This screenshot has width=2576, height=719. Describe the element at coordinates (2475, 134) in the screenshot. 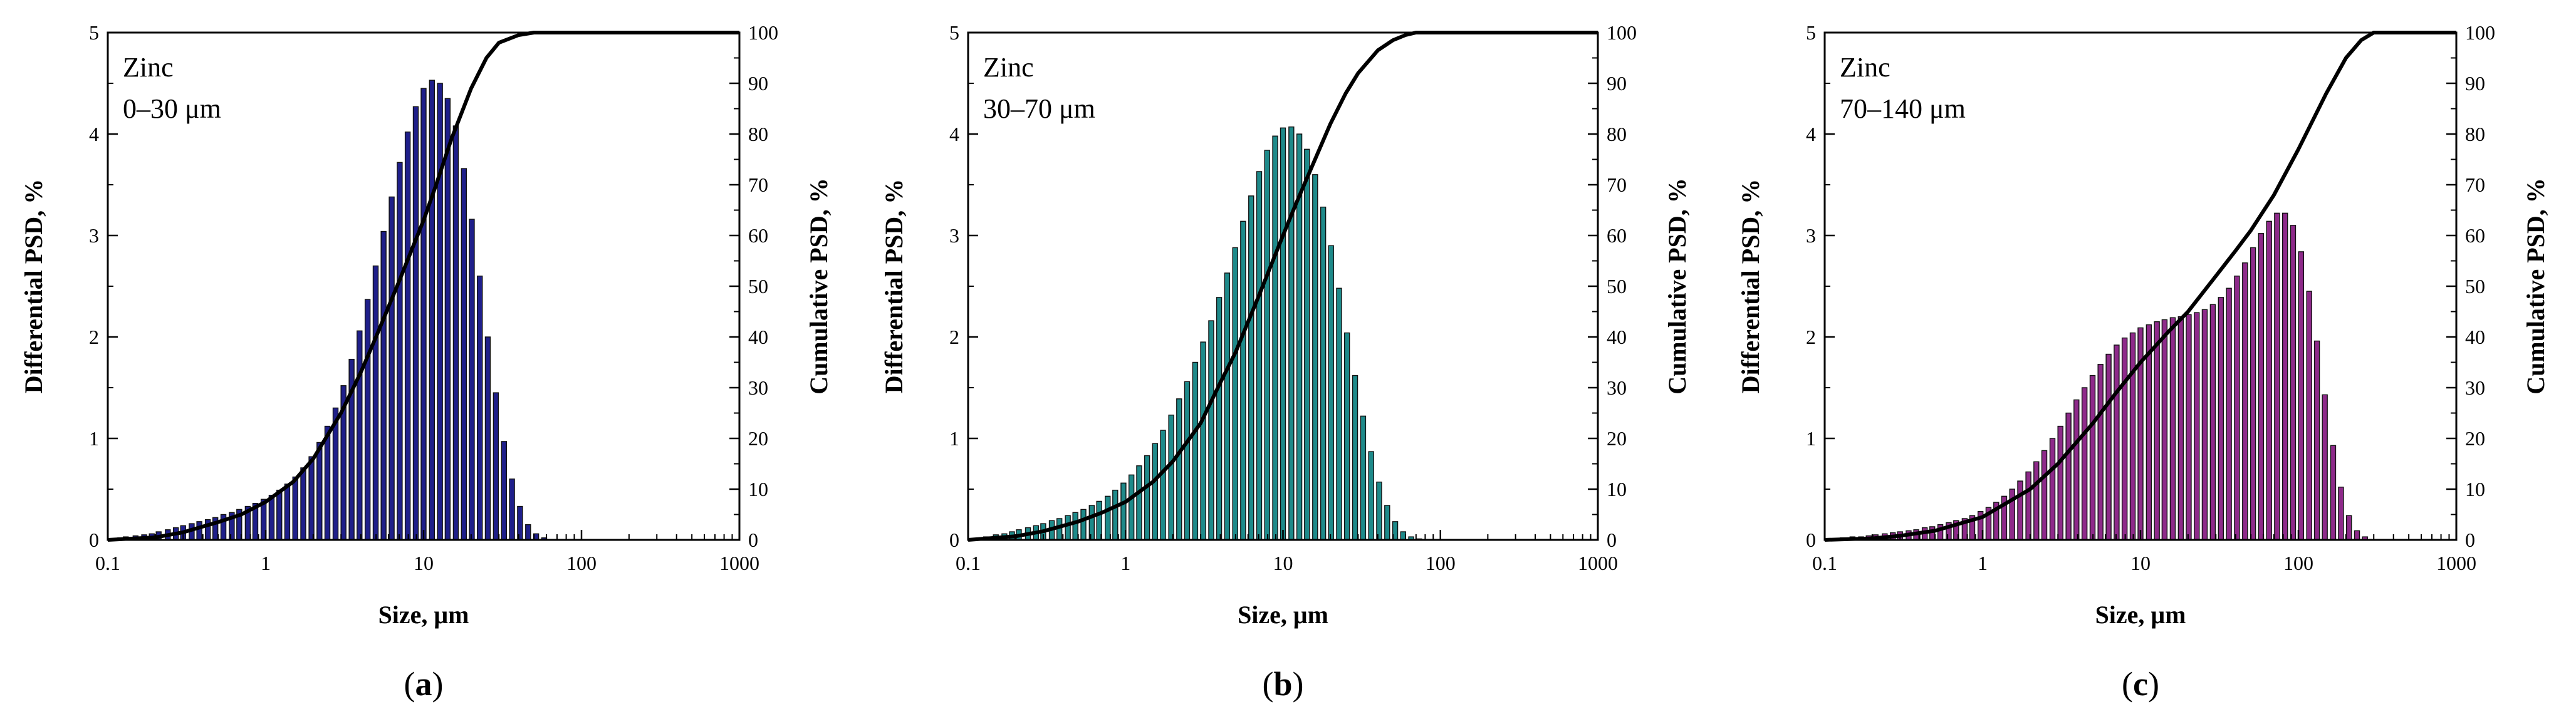

I see `y2-tick-label: 80` at that location.